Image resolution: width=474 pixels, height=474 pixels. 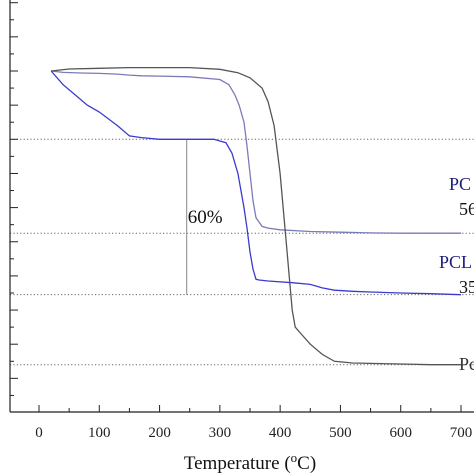 What do you see at coordinates (456, 274) in the screenshot?
I see `series-labels: PC 56 PCL 35 Pc` at bounding box center [456, 274].